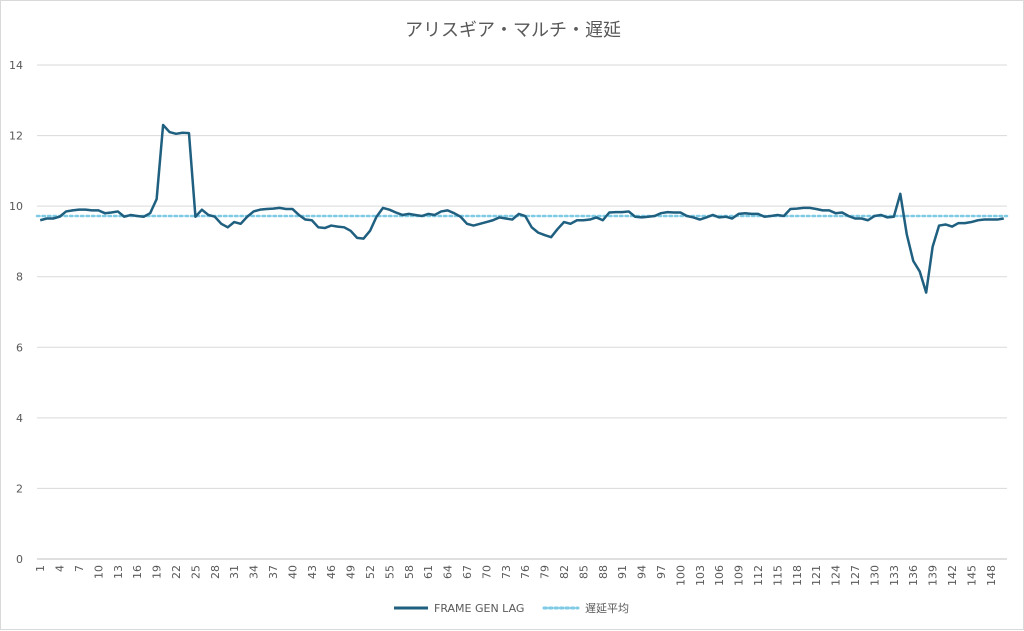 The image size is (1024, 631). What do you see at coordinates (700, 575) in the screenshot?
I see `x-tick-label: 103` at bounding box center [700, 575].